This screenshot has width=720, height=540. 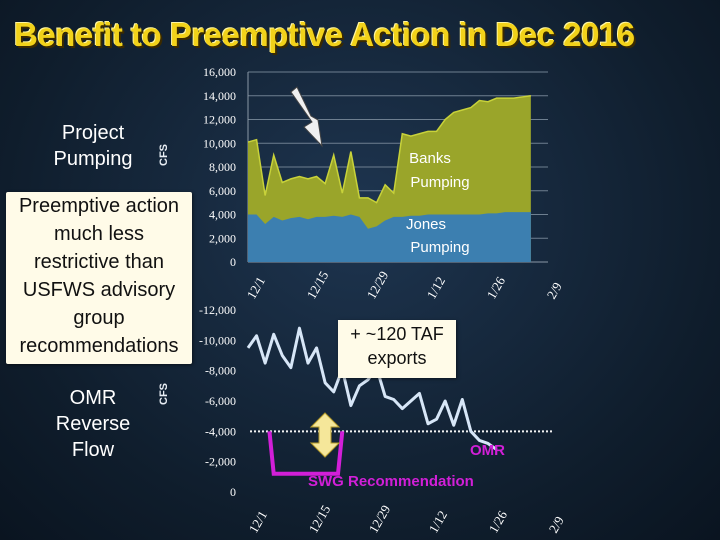 What do you see at coordinates (318, 284) in the screenshot?
I see `top-x-tick-label: 12/15` at bounding box center [318, 284].